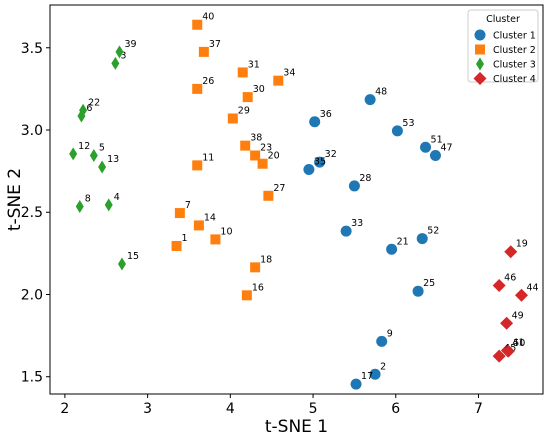 This screenshot has height=437, width=550. I want to click on point-label: 7, so click(188, 205).